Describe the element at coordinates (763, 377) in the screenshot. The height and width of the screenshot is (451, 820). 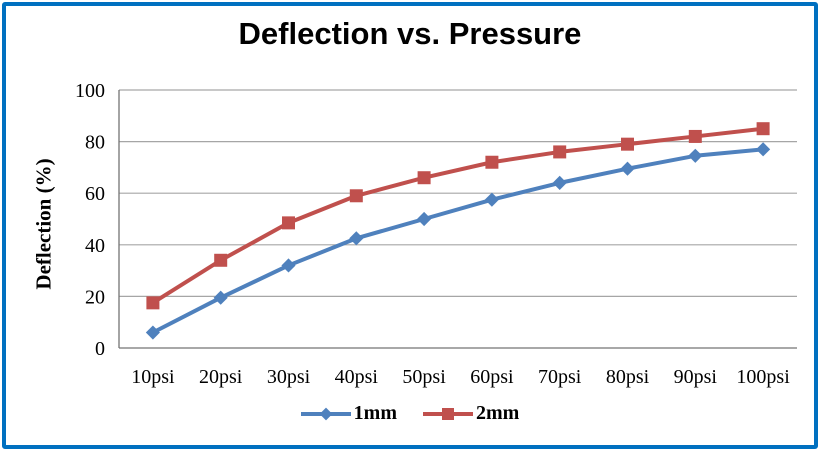
I see `x-category-label: 100psi` at that location.